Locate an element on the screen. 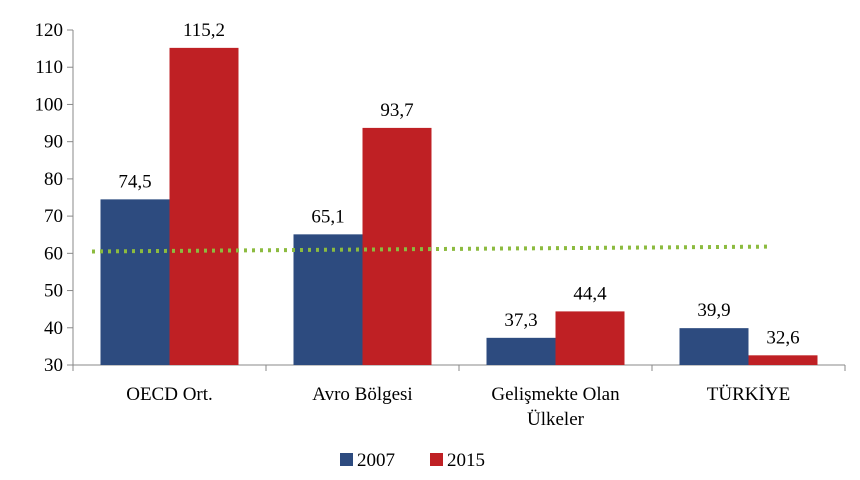 The width and height of the screenshot is (860, 480). reference-line-group is located at coordinates (430, 249).